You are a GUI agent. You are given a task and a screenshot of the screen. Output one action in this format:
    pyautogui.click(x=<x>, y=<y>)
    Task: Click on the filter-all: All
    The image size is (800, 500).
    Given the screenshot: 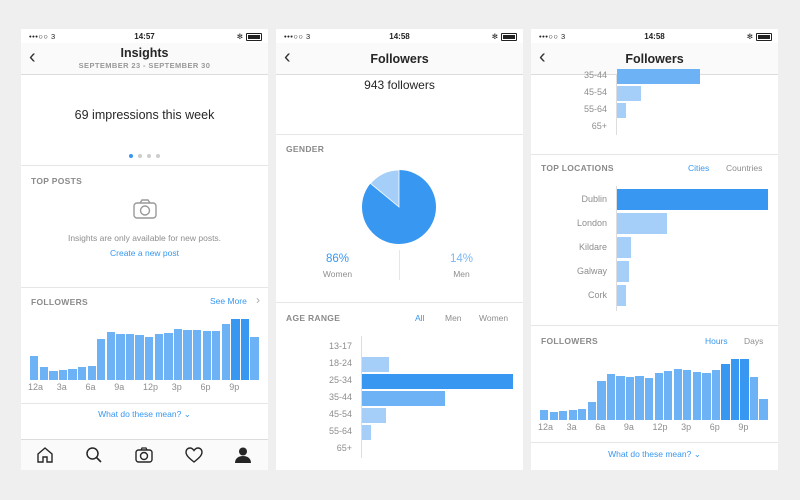 What is the action you would take?
    pyautogui.click(x=420, y=318)
    